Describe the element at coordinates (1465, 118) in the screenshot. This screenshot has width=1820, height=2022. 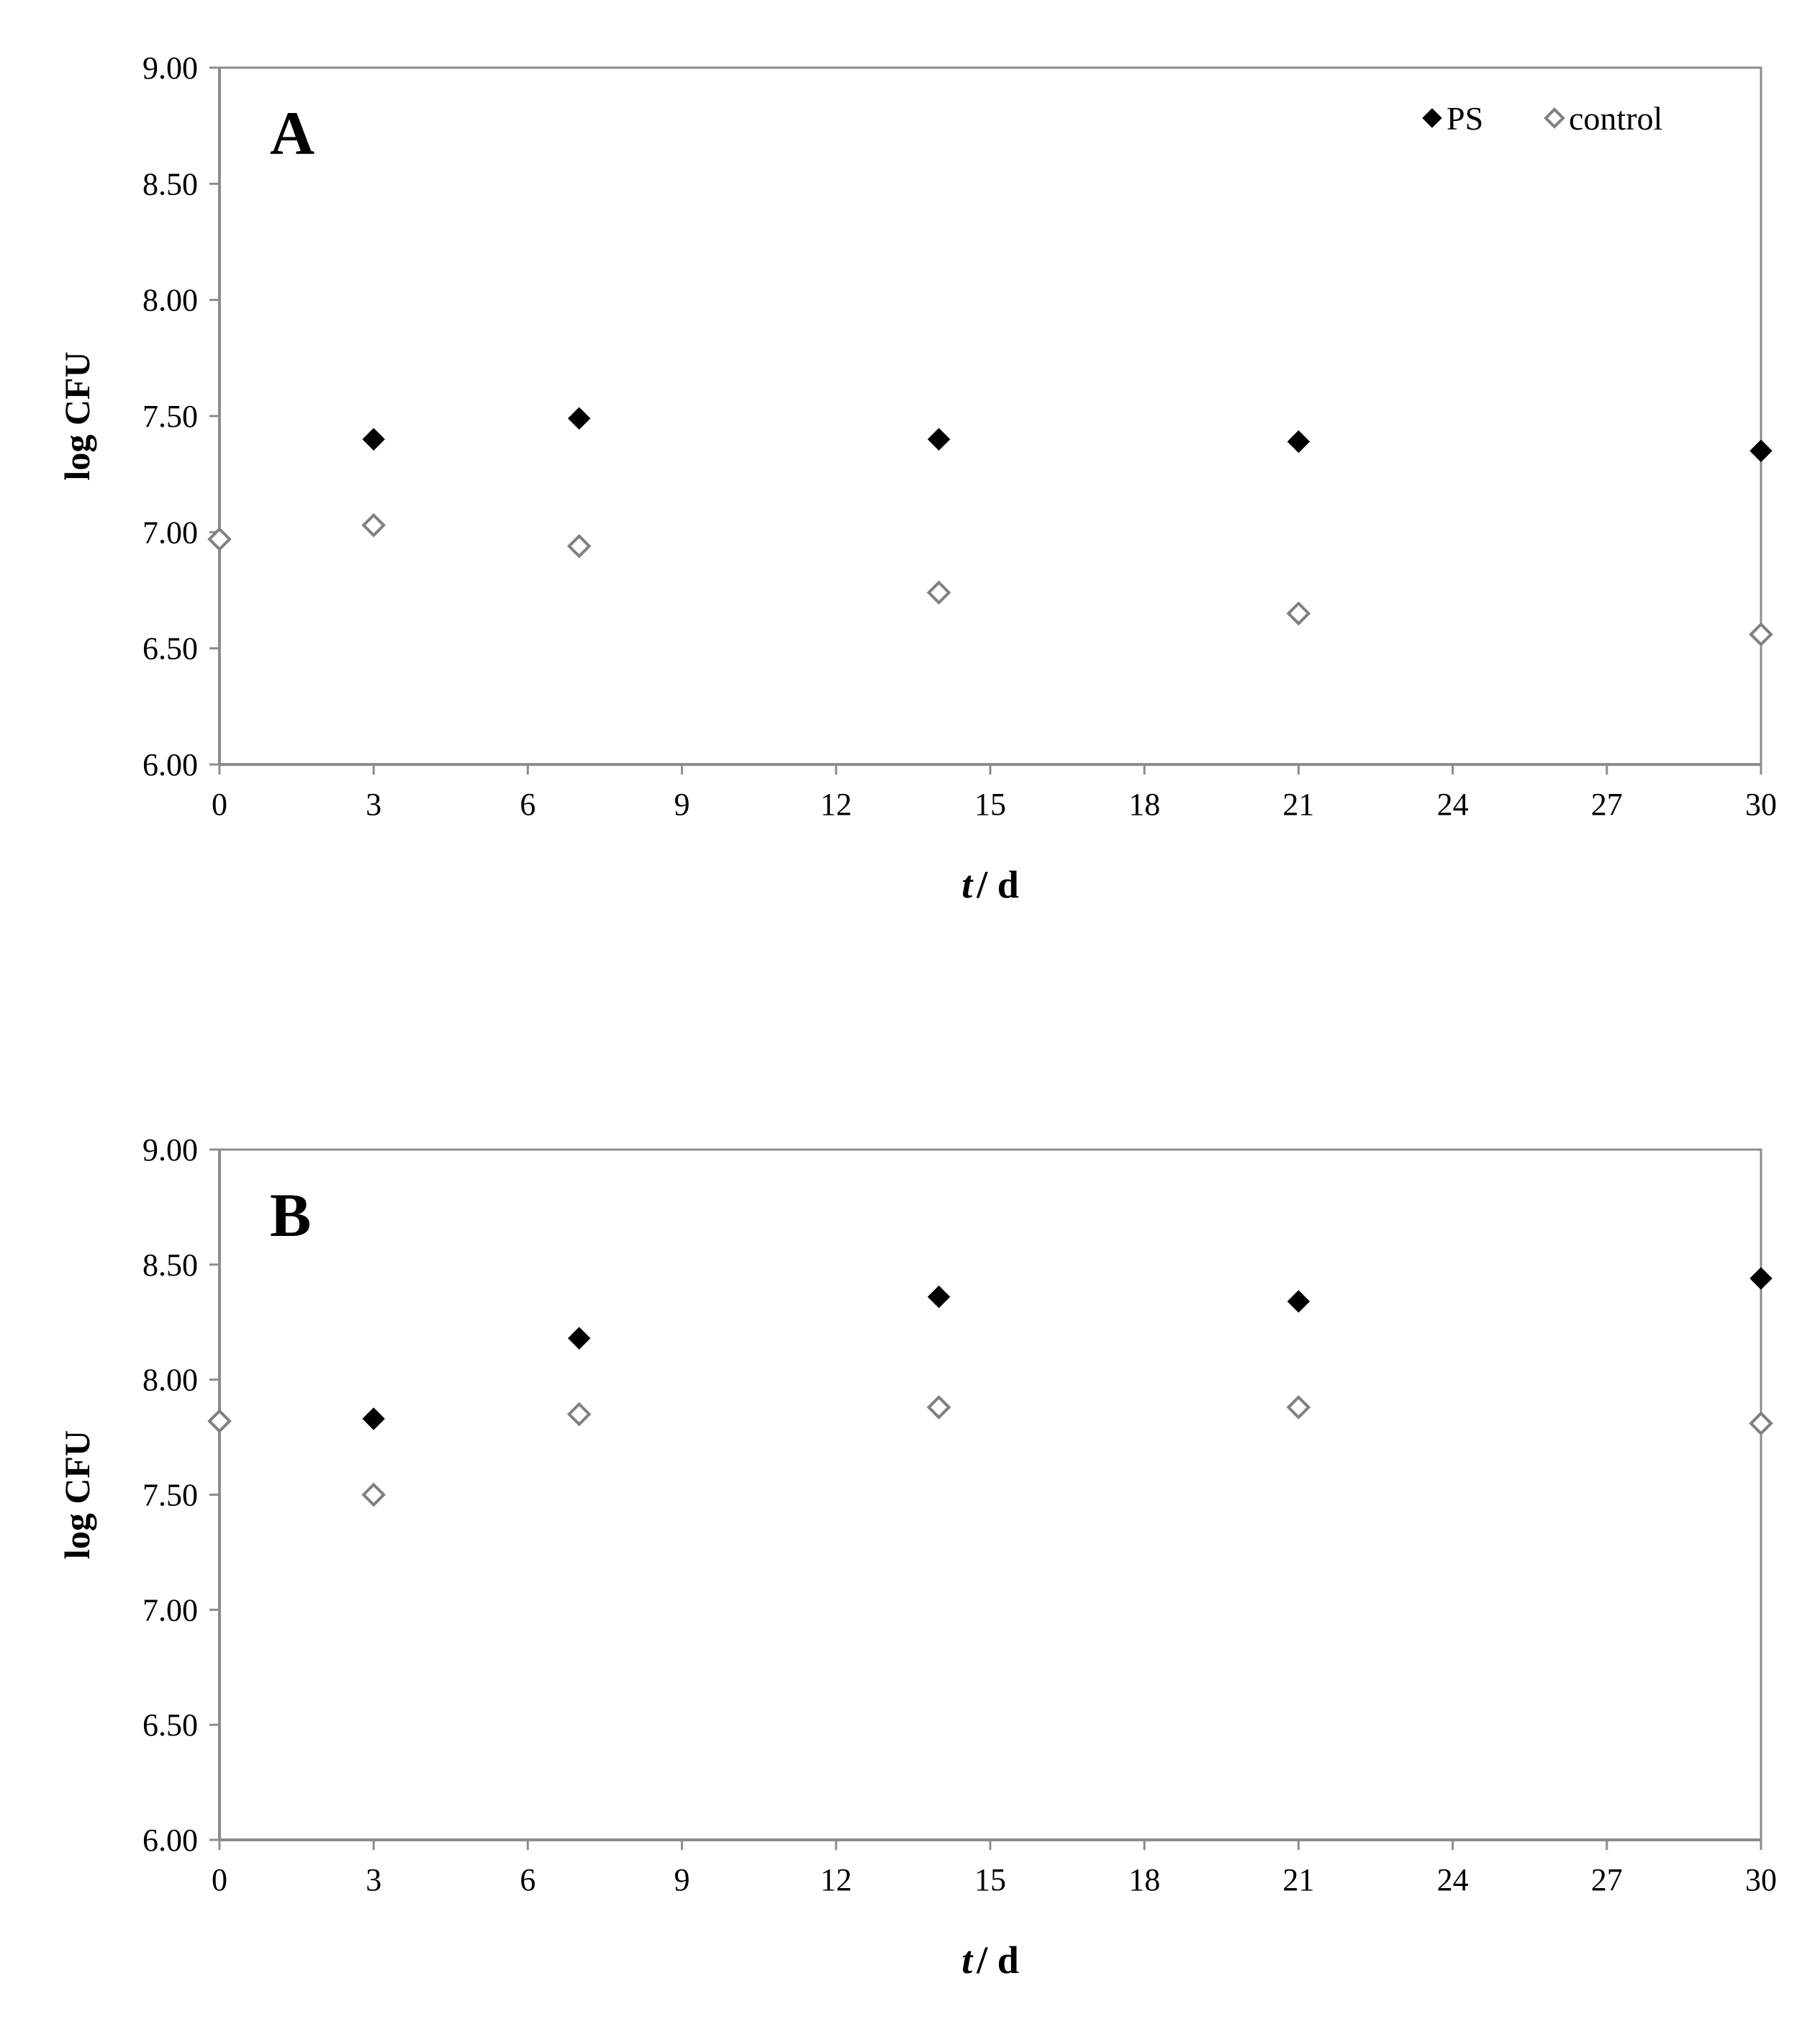
I see `legend-label: PS` at that location.